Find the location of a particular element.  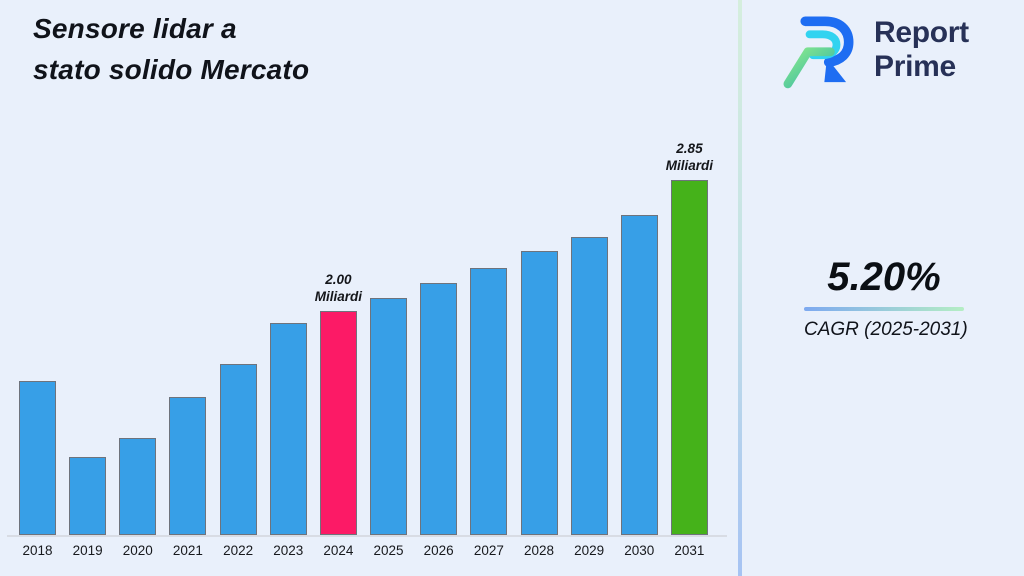

page-title-line2: stato solido Mercato is located at coordinates (171, 69).